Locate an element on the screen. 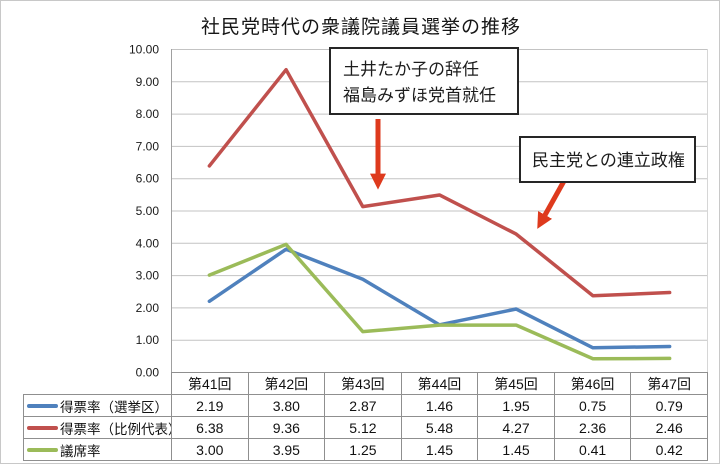  y-tick-label: 7.00 is located at coordinates (148, 146).